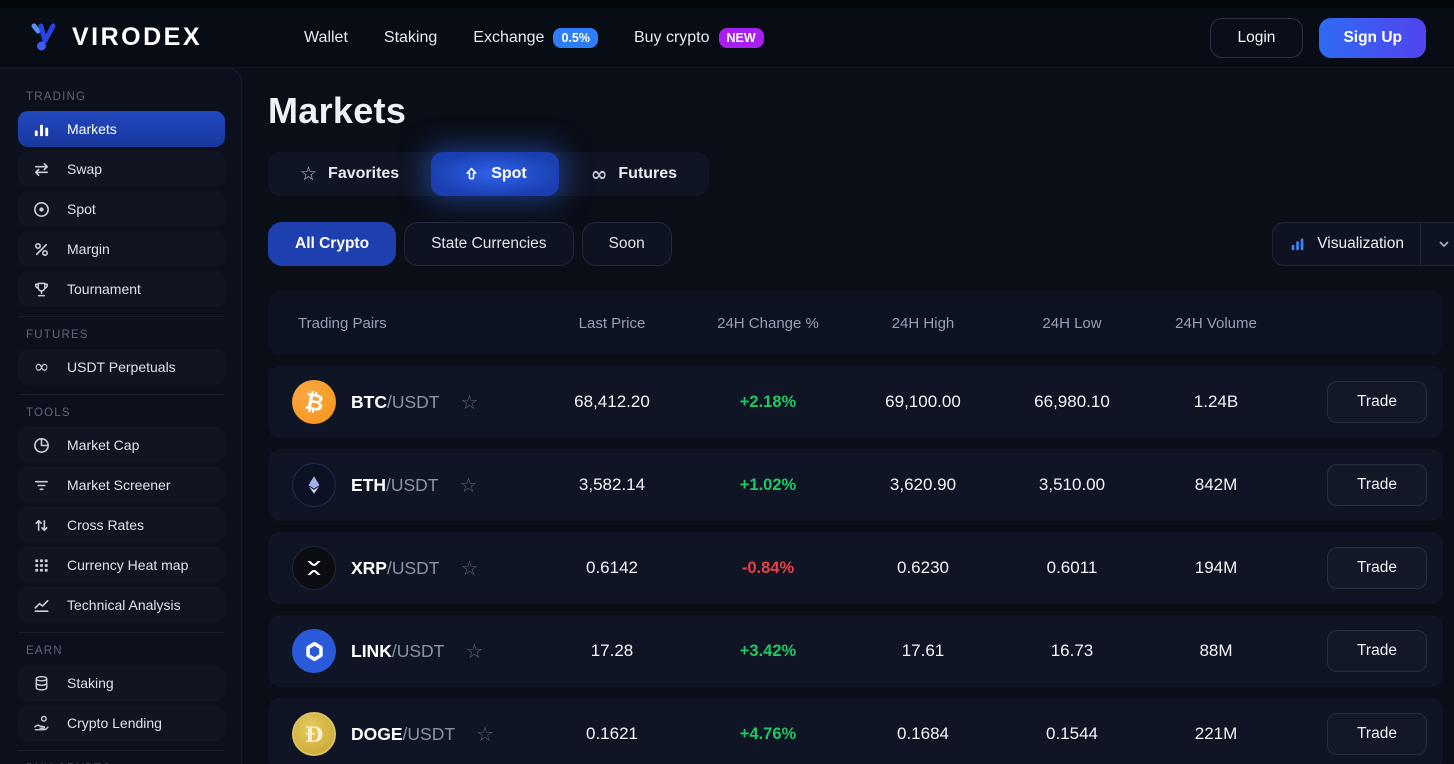  Describe the element at coordinates (128, 565) in the screenshot. I see `sidebar-item-label: Currency Heat map` at that location.